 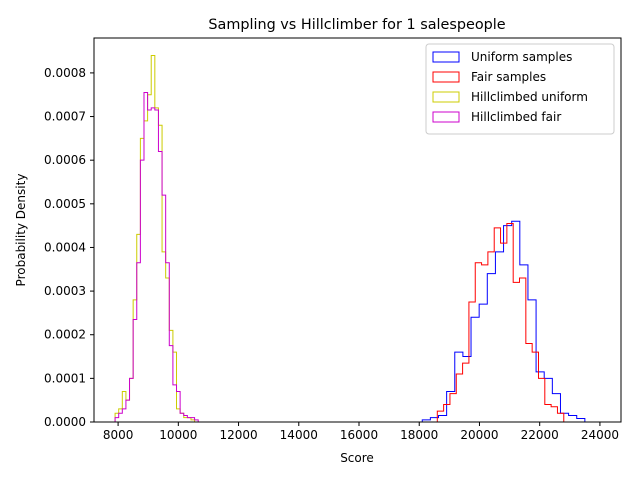 What do you see at coordinates (600, 435) in the screenshot?
I see `x-tick-label: 24000` at bounding box center [600, 435].